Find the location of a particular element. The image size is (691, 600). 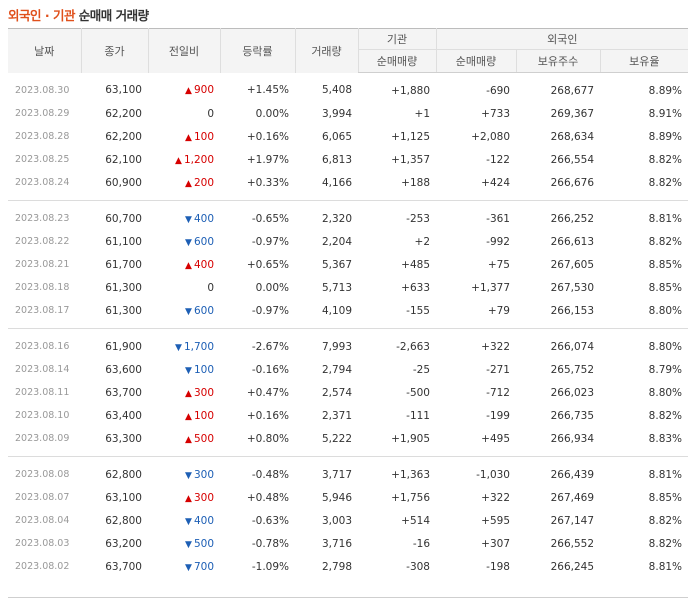

volume-cell: 3,003 is located at coordinates (336, 520).